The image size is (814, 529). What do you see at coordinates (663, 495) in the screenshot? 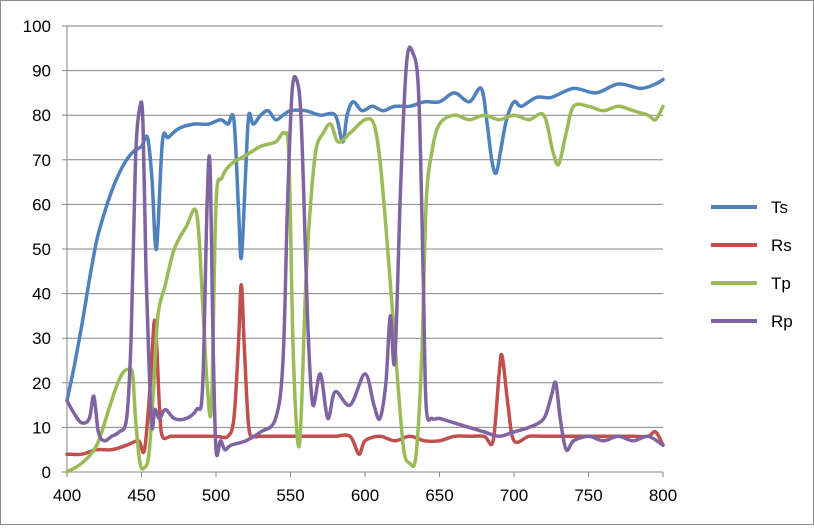
I see `x-tick-label: 800` at bounding box center [663, 495].